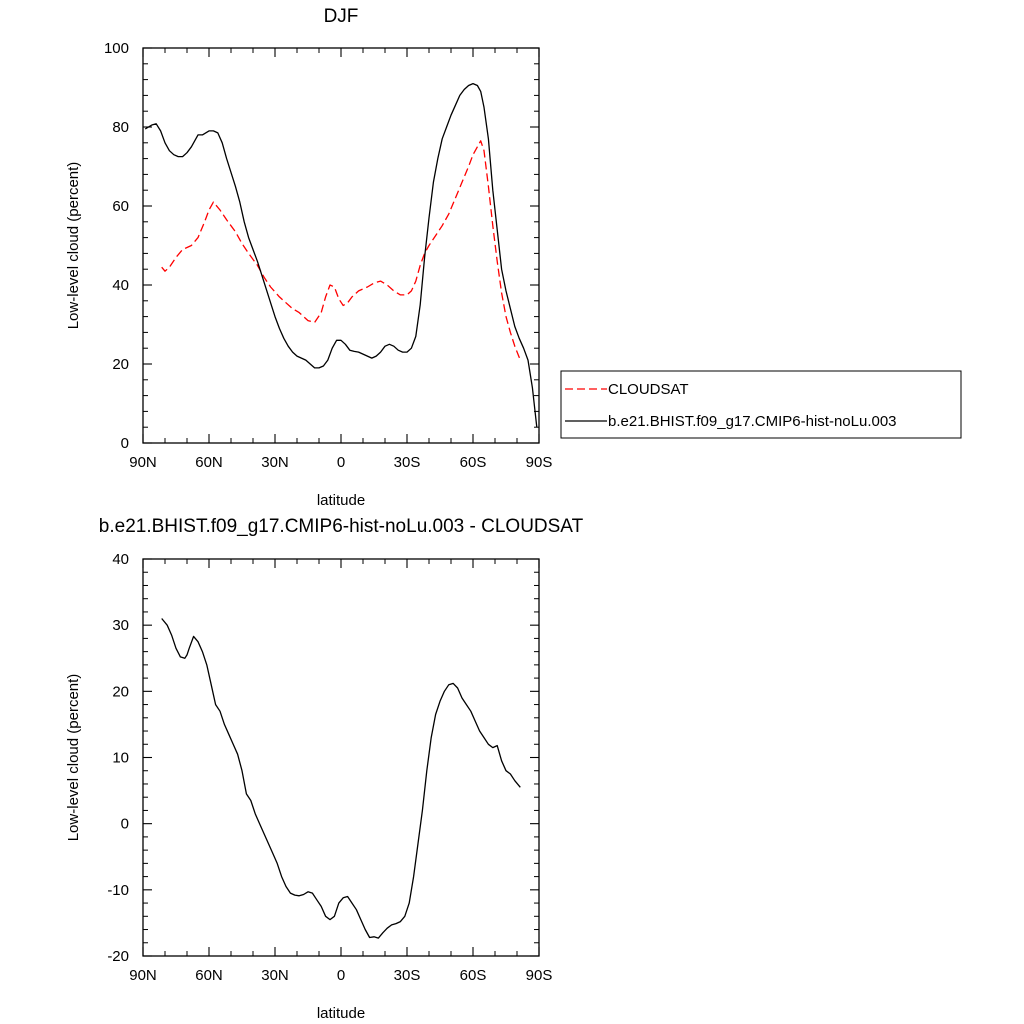  Describe the element at coordinates (118, 890) in the screenshot. I see `y-tick-label: -10` at that location.